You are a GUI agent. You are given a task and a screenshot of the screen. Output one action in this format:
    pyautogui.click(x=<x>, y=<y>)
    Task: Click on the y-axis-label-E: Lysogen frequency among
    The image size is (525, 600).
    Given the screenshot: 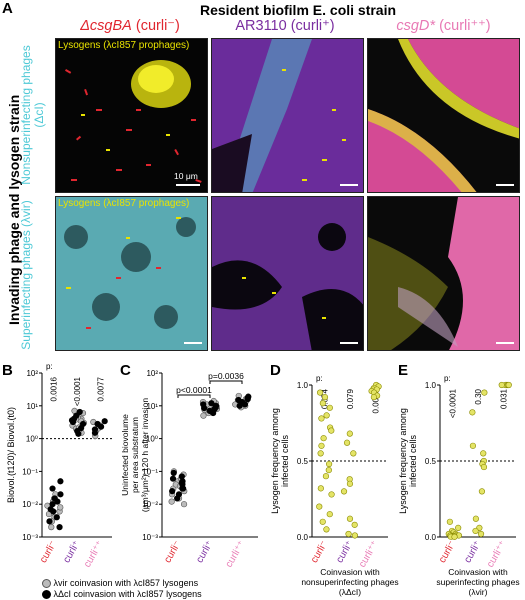 What is the action you would take?
    pyautogui.click(x=403, y=461)
    